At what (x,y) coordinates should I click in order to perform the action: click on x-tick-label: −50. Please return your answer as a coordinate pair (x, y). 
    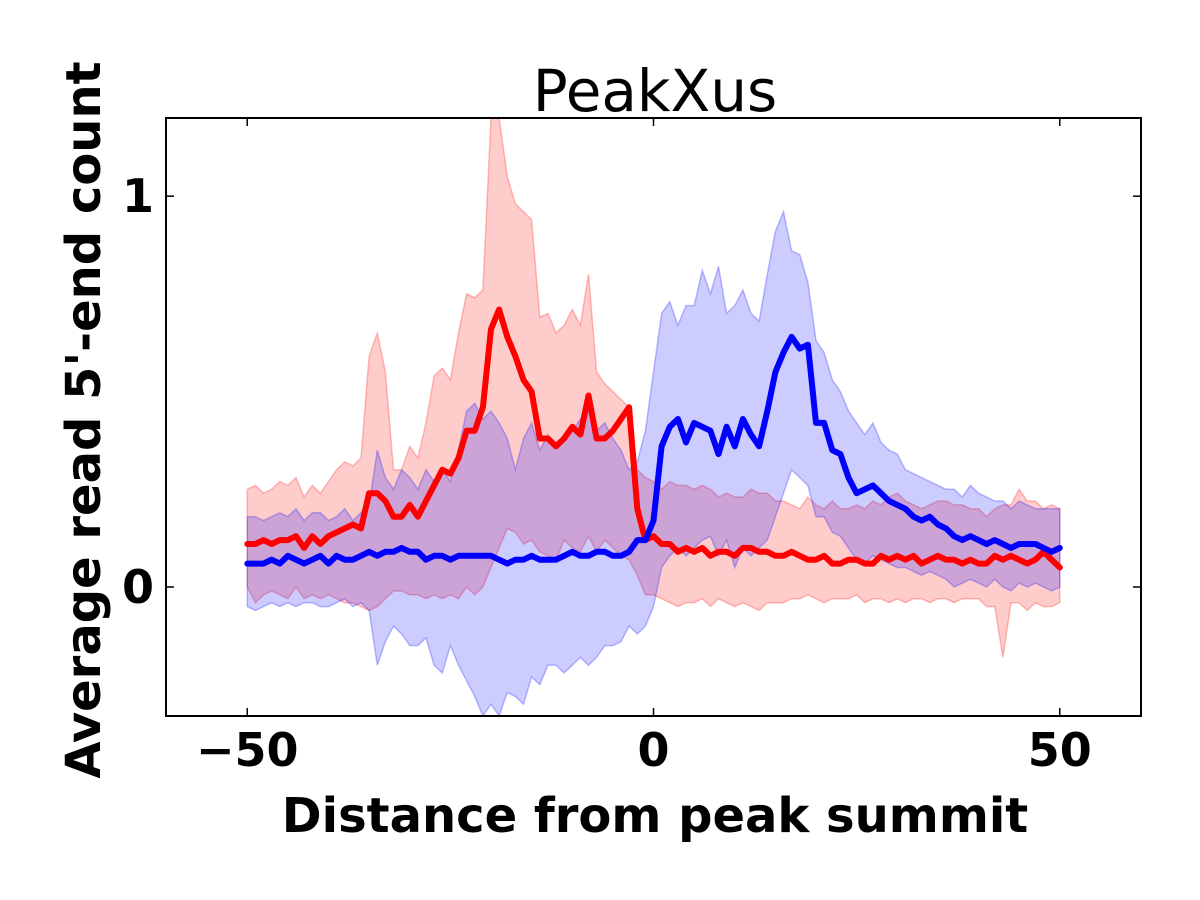
    Looking at the image, I should click on (247, 750).